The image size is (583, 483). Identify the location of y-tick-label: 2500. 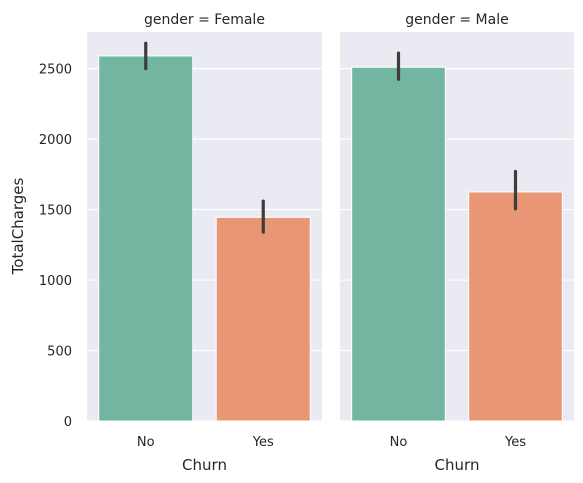
(55, 70).